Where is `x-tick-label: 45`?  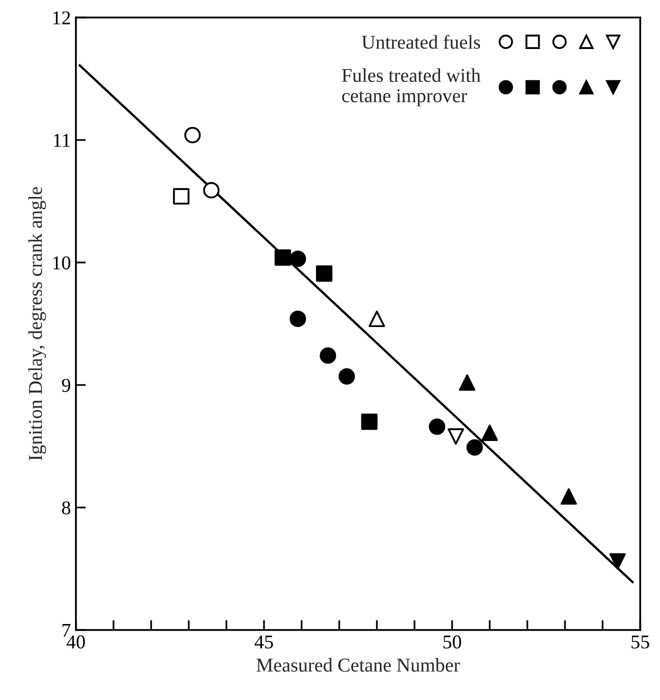 x-tick-label: 45 is located at coordinates (263, 642).